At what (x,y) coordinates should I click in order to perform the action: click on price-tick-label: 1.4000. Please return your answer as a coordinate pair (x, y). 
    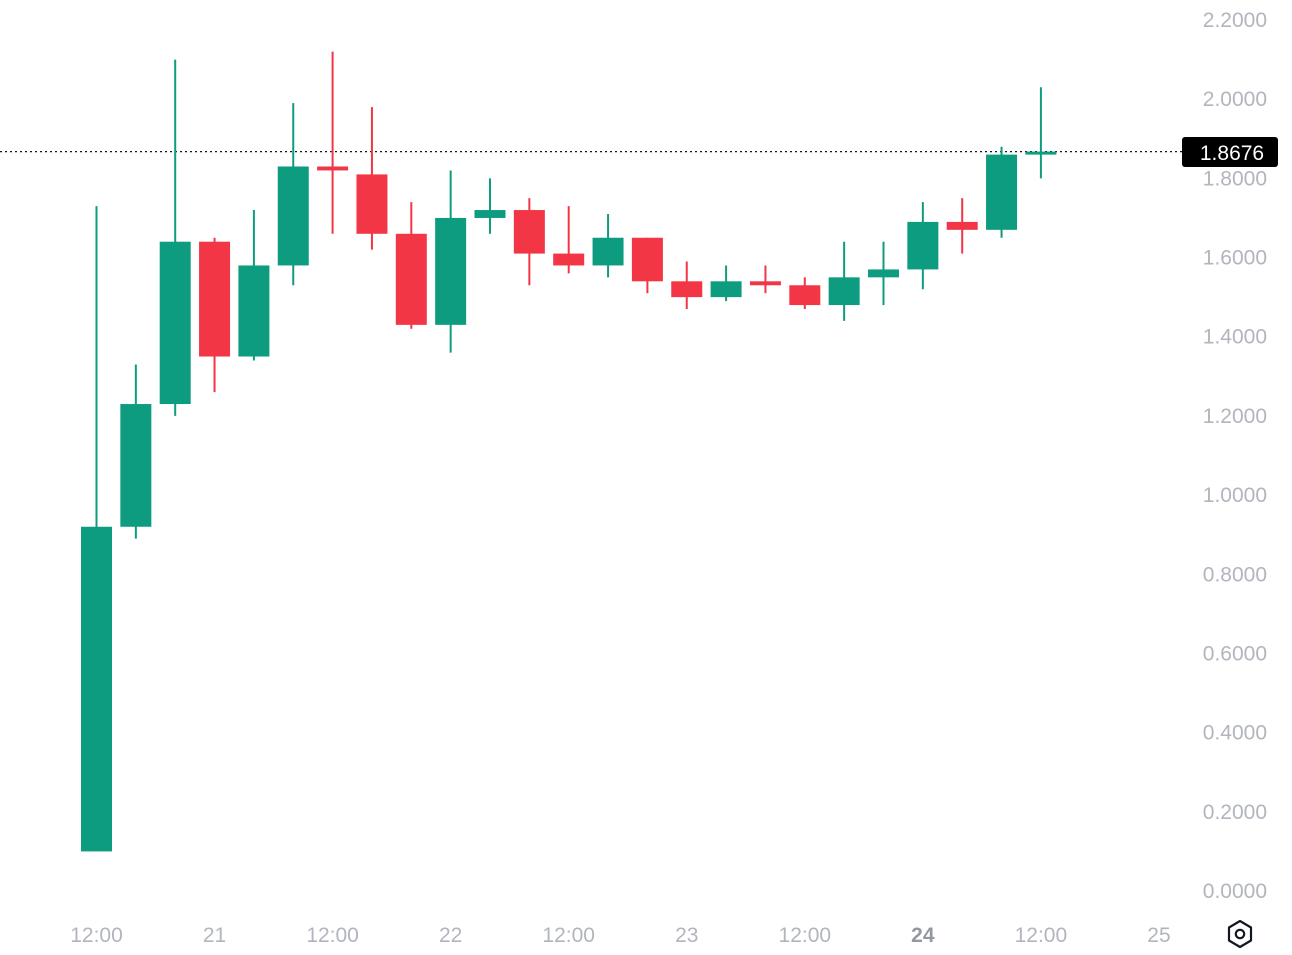
    Looking at the image, I should click on (1235, 337).